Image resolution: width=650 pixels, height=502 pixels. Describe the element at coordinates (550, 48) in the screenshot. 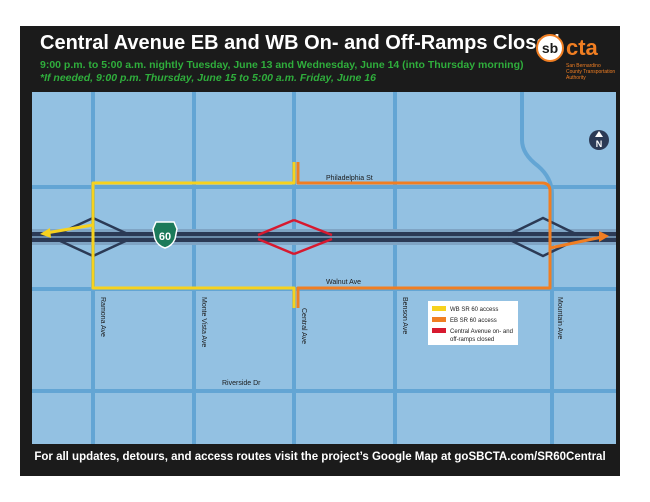

I see `sbcta-logo-mark: sb` at that location.